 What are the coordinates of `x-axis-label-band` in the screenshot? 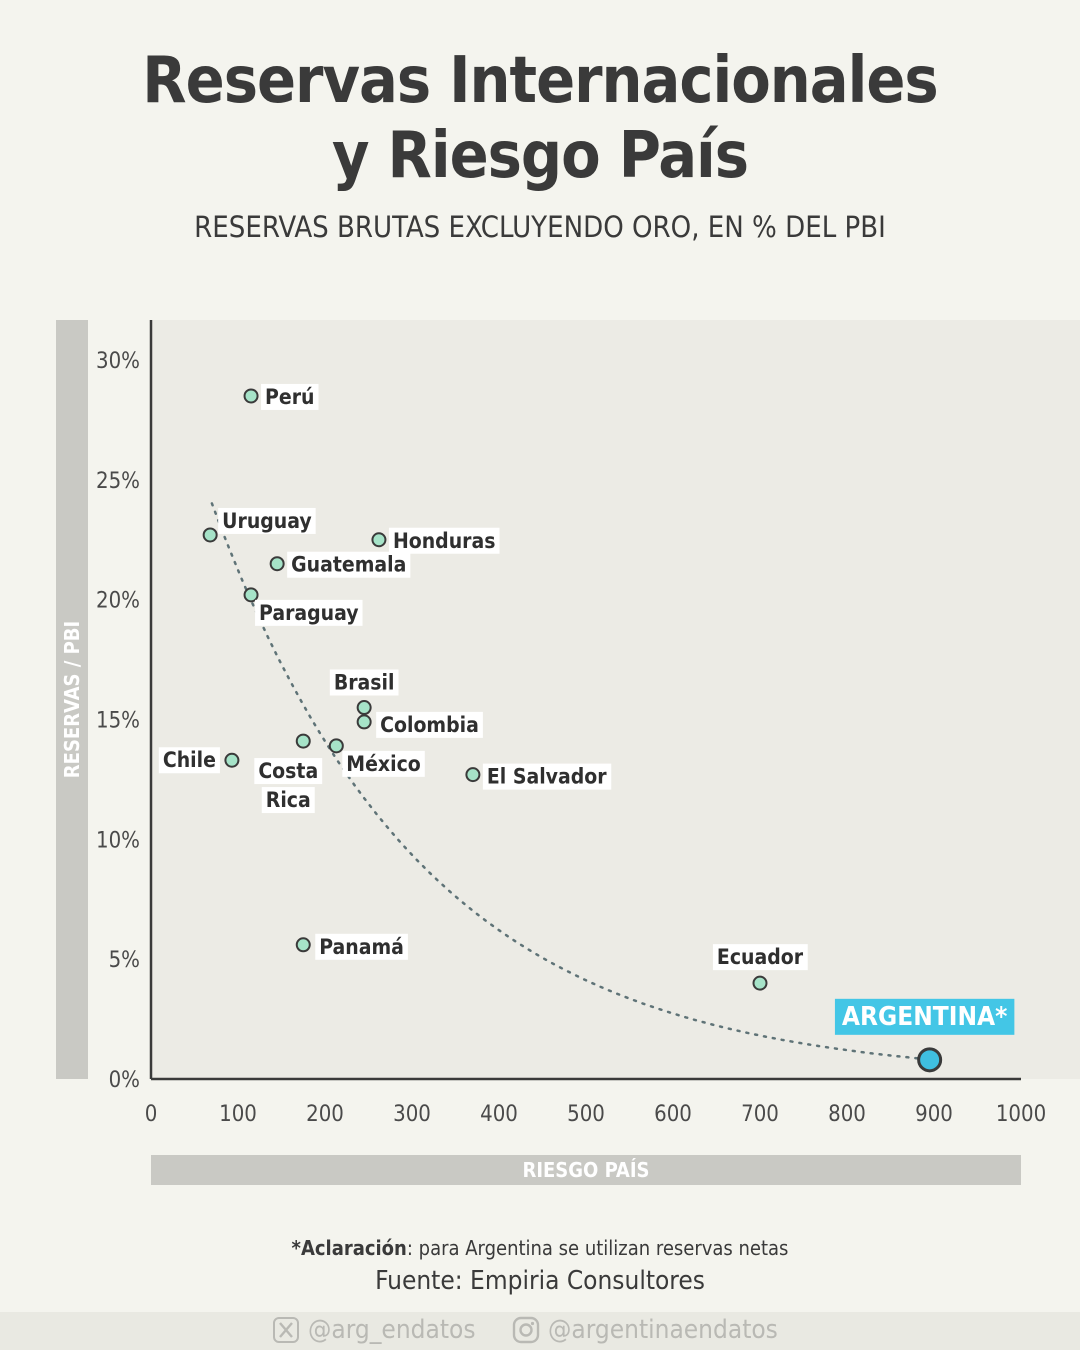 It's located at (586, 1170).